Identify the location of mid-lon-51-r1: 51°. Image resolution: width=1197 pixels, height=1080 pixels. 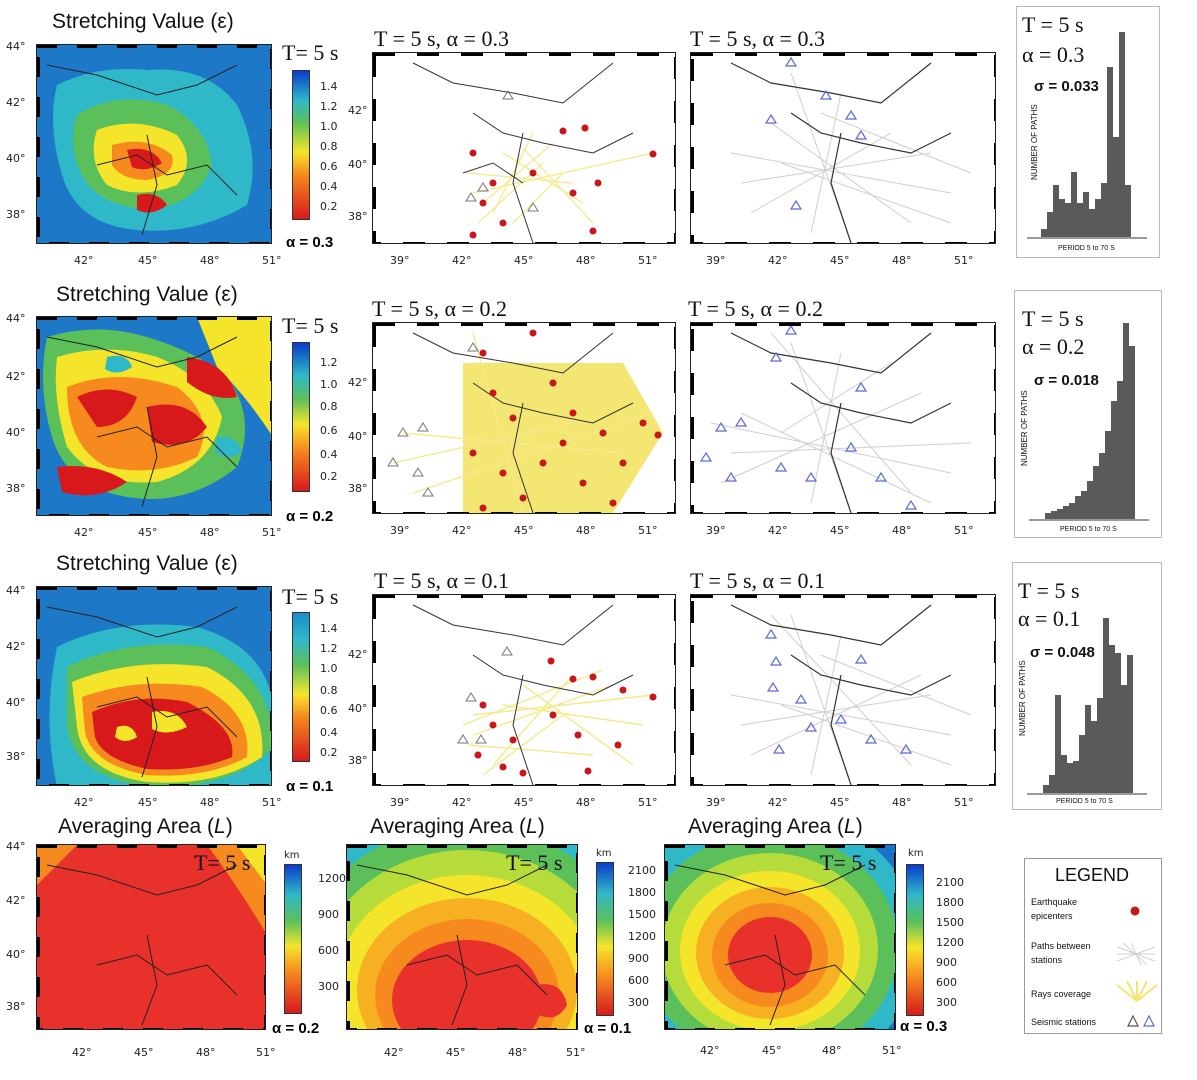
(648, 260).